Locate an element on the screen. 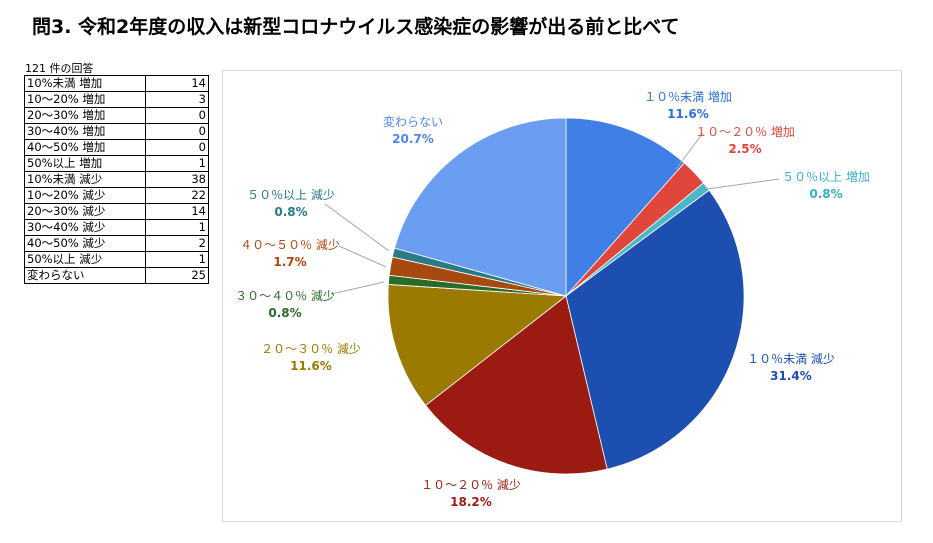 The height and width of the screenshot is (543, 933). table-cell-category: 20〜30% 減少 is located at coordinates (85, 211).